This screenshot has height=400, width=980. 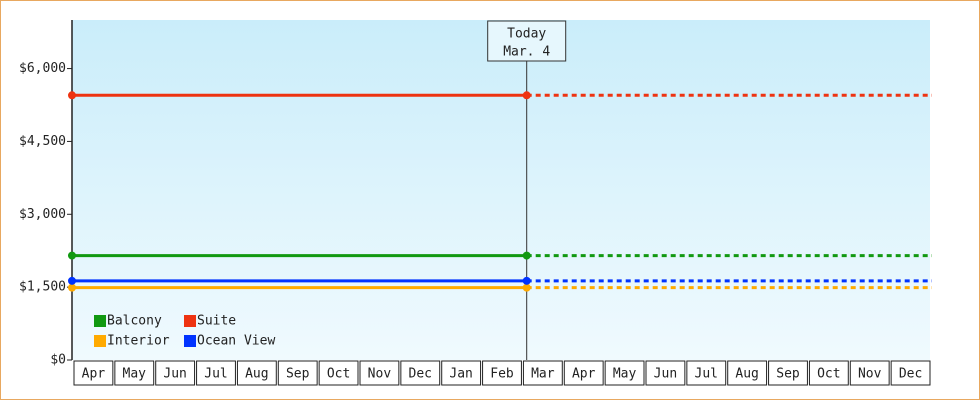 What do you see at coordinates (526, 34) in the screenshot?
I see `today-label: Today` at bounding box center [526, 34].